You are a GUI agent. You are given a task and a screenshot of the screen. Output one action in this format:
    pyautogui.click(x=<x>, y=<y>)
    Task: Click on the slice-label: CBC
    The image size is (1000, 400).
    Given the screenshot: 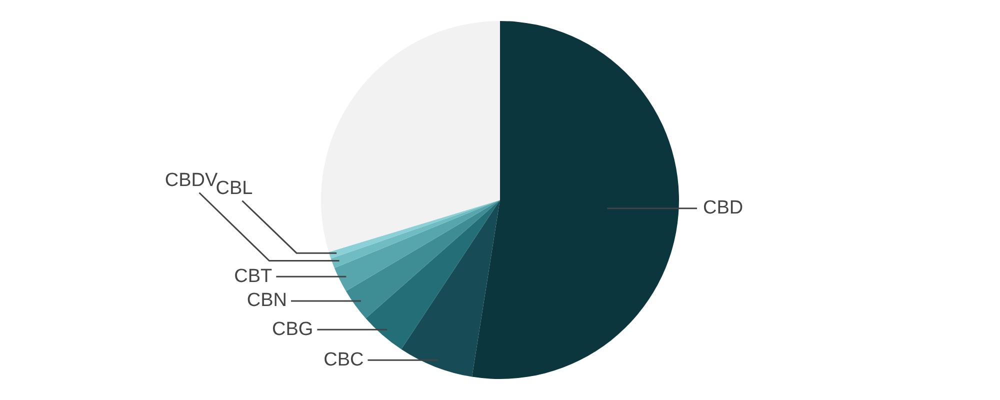 What is the action you would take?
    pyautogui.click(x=344, y=359)
    